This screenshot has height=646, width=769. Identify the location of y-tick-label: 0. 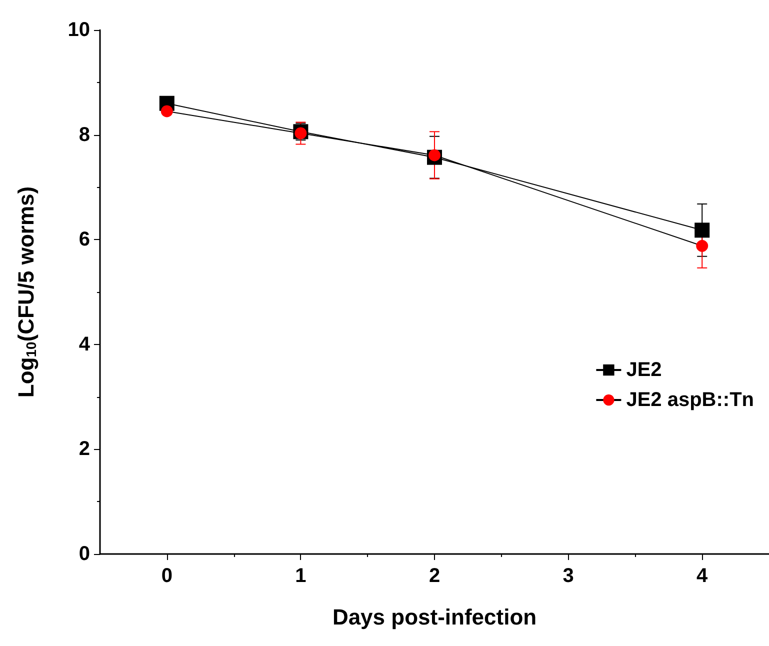
(84, 554).